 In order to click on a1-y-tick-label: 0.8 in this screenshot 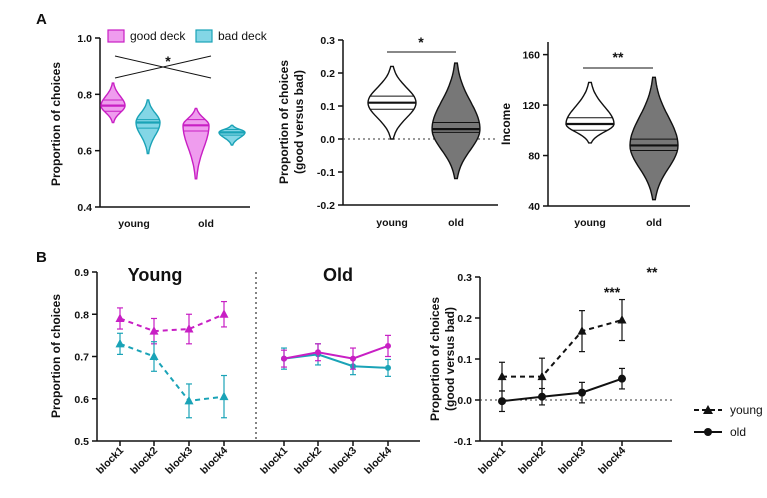, I will do `click(84, 95)`.